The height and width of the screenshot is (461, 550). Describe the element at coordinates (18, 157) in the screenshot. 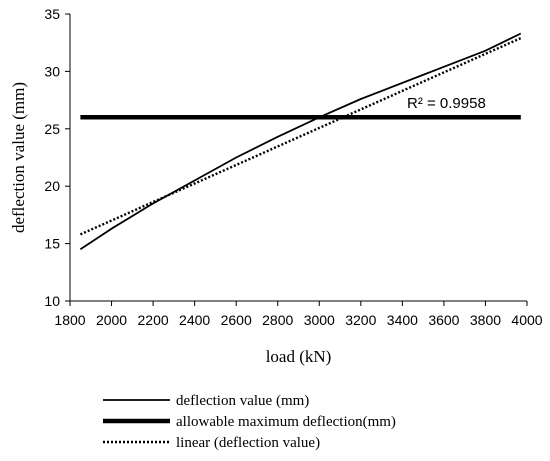

I see `y-axis-title: deflection value (mm)` at that location.